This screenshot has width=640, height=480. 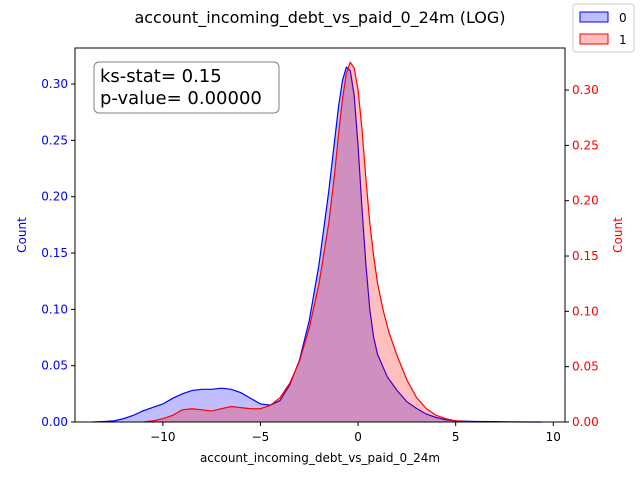 I want to click on y-left-tick-label: 0.15, so click(x=54, y=253).